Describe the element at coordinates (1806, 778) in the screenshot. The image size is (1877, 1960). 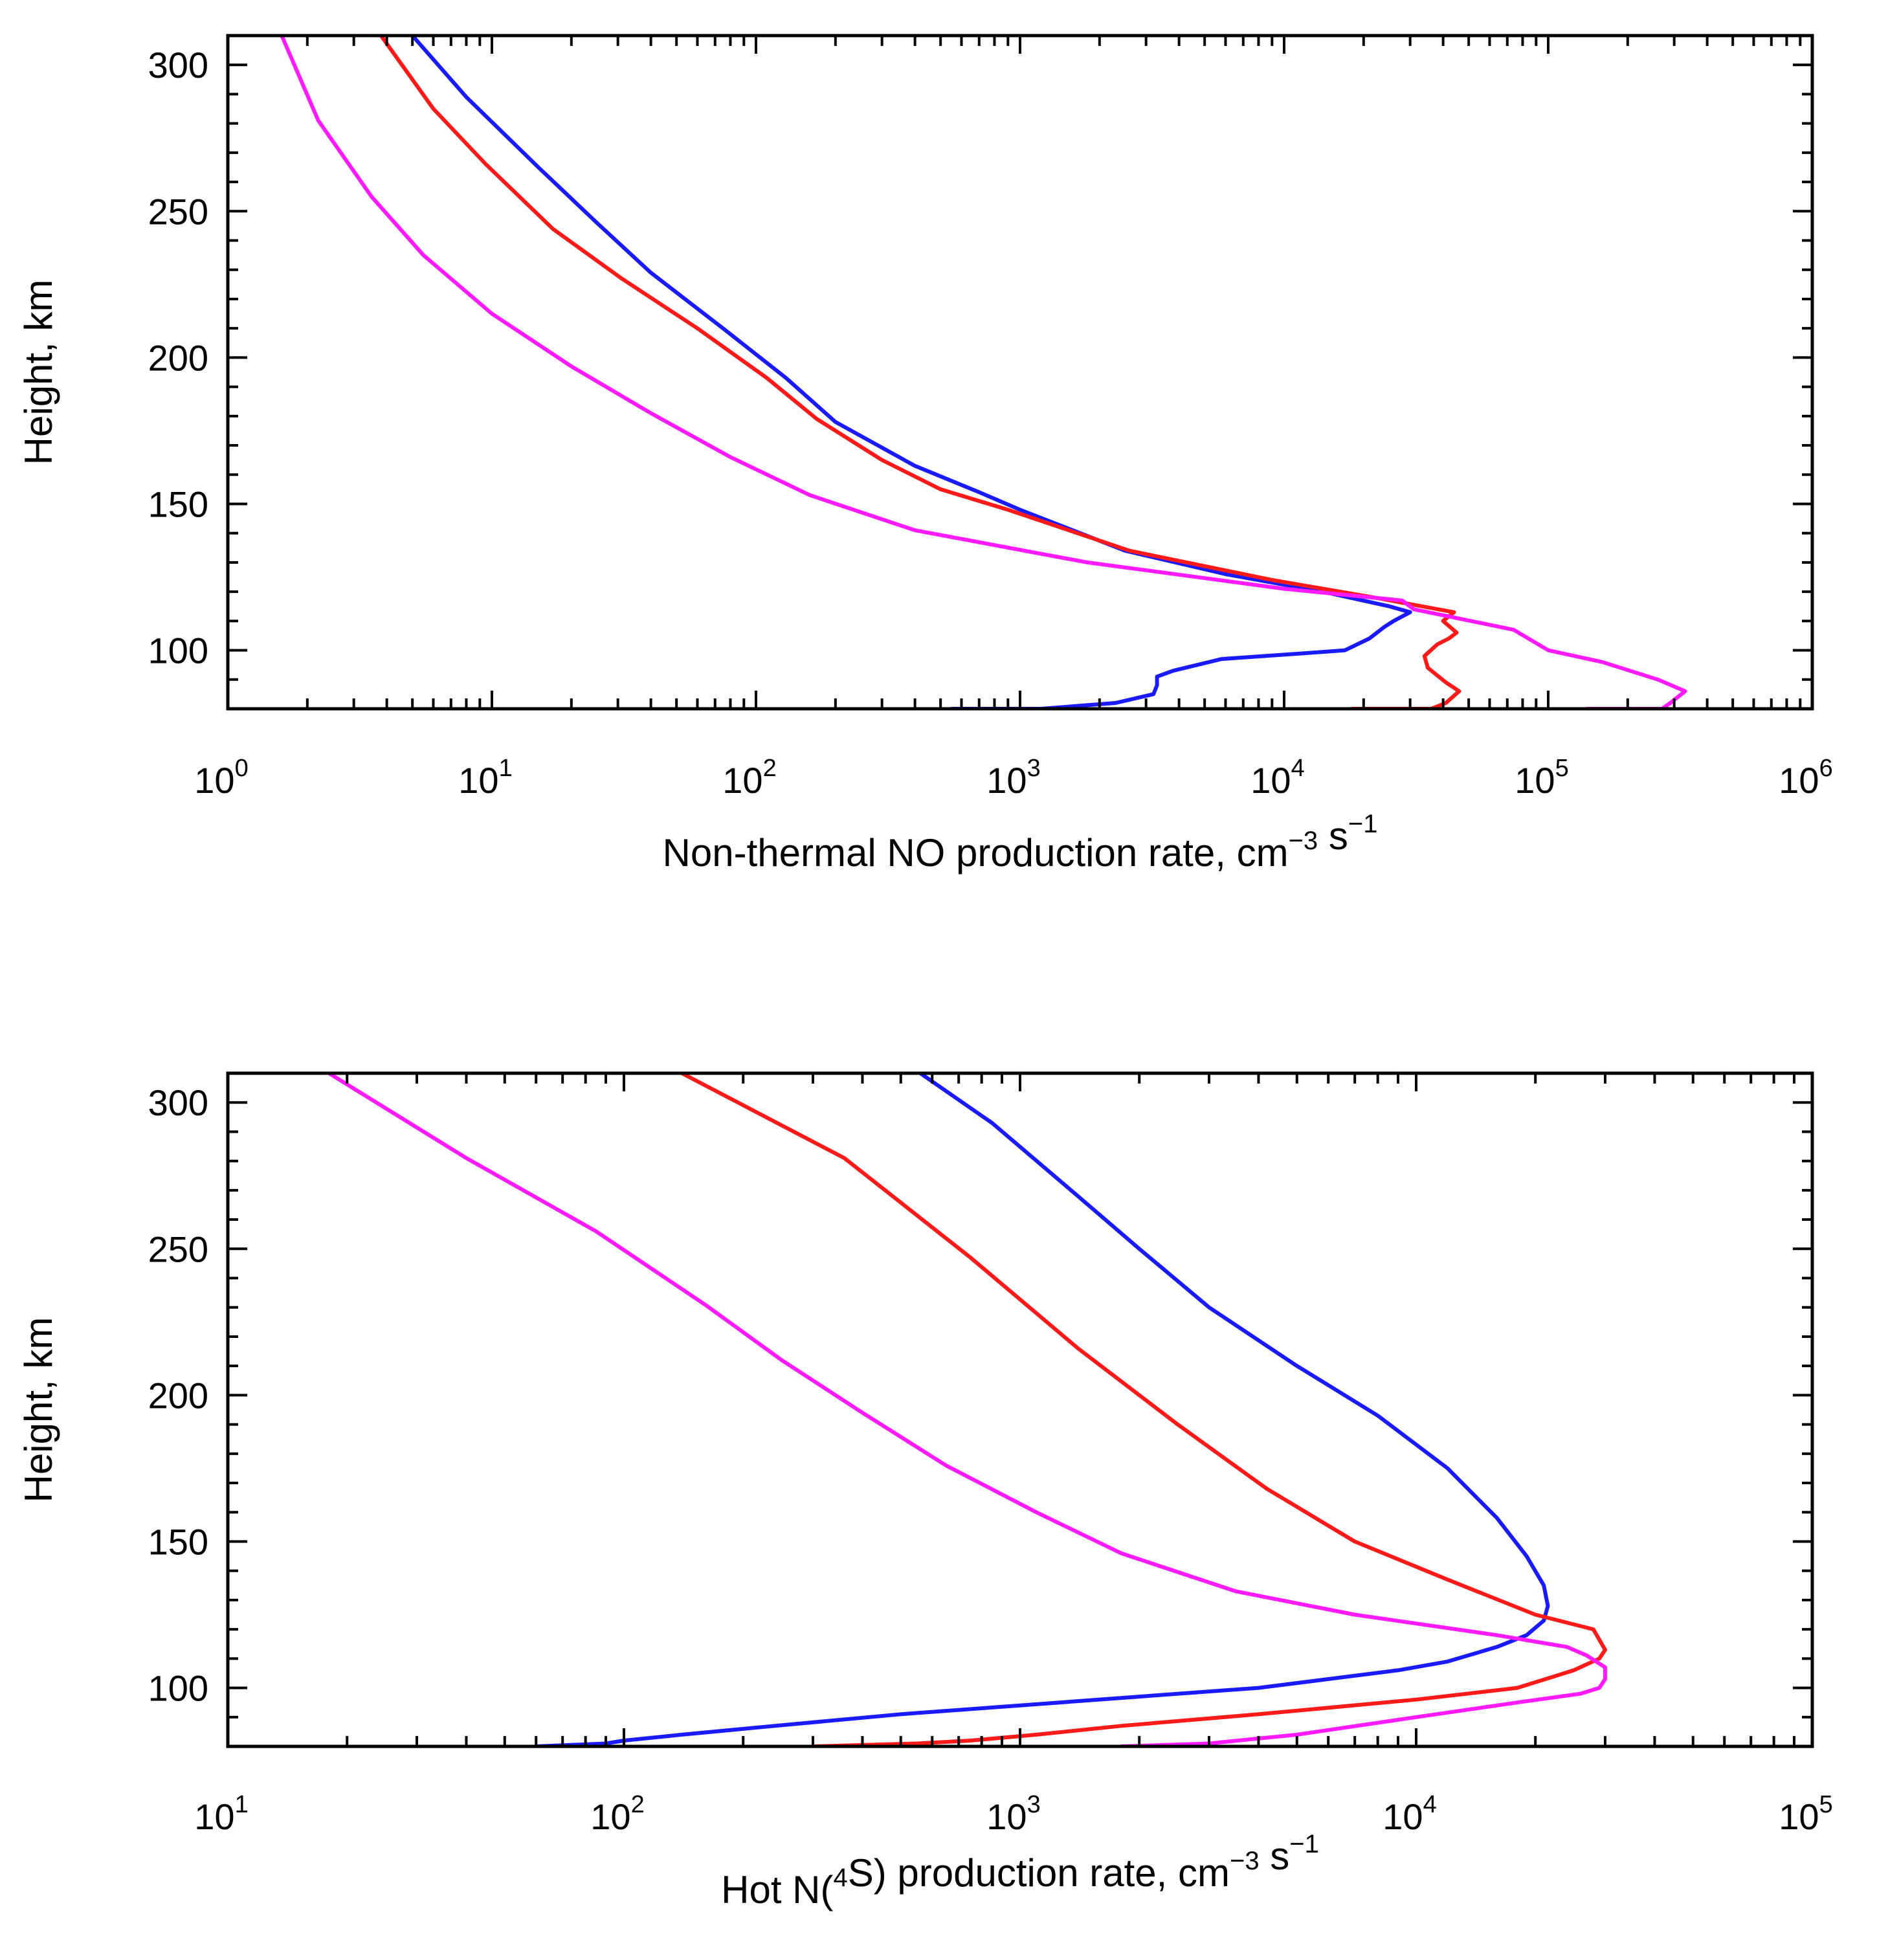
I see `x-tick-label: 10⁶` at that location.